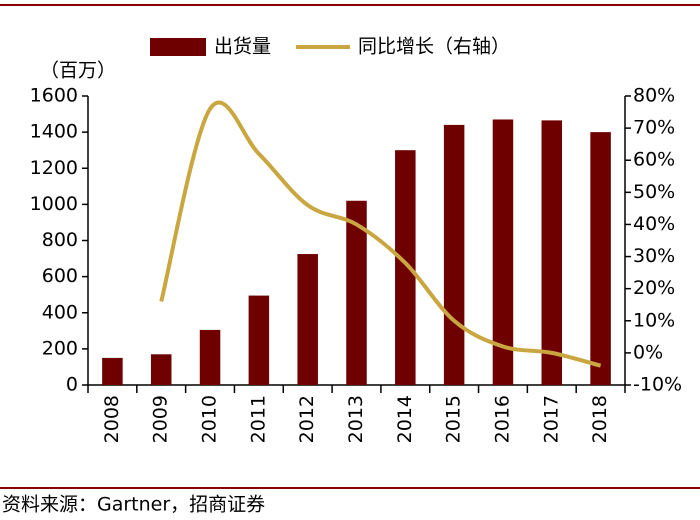 Image resolution: width=700 pixels, height=520 pixels. I want to click on y-tick-label: 1600, so click(54, 96).